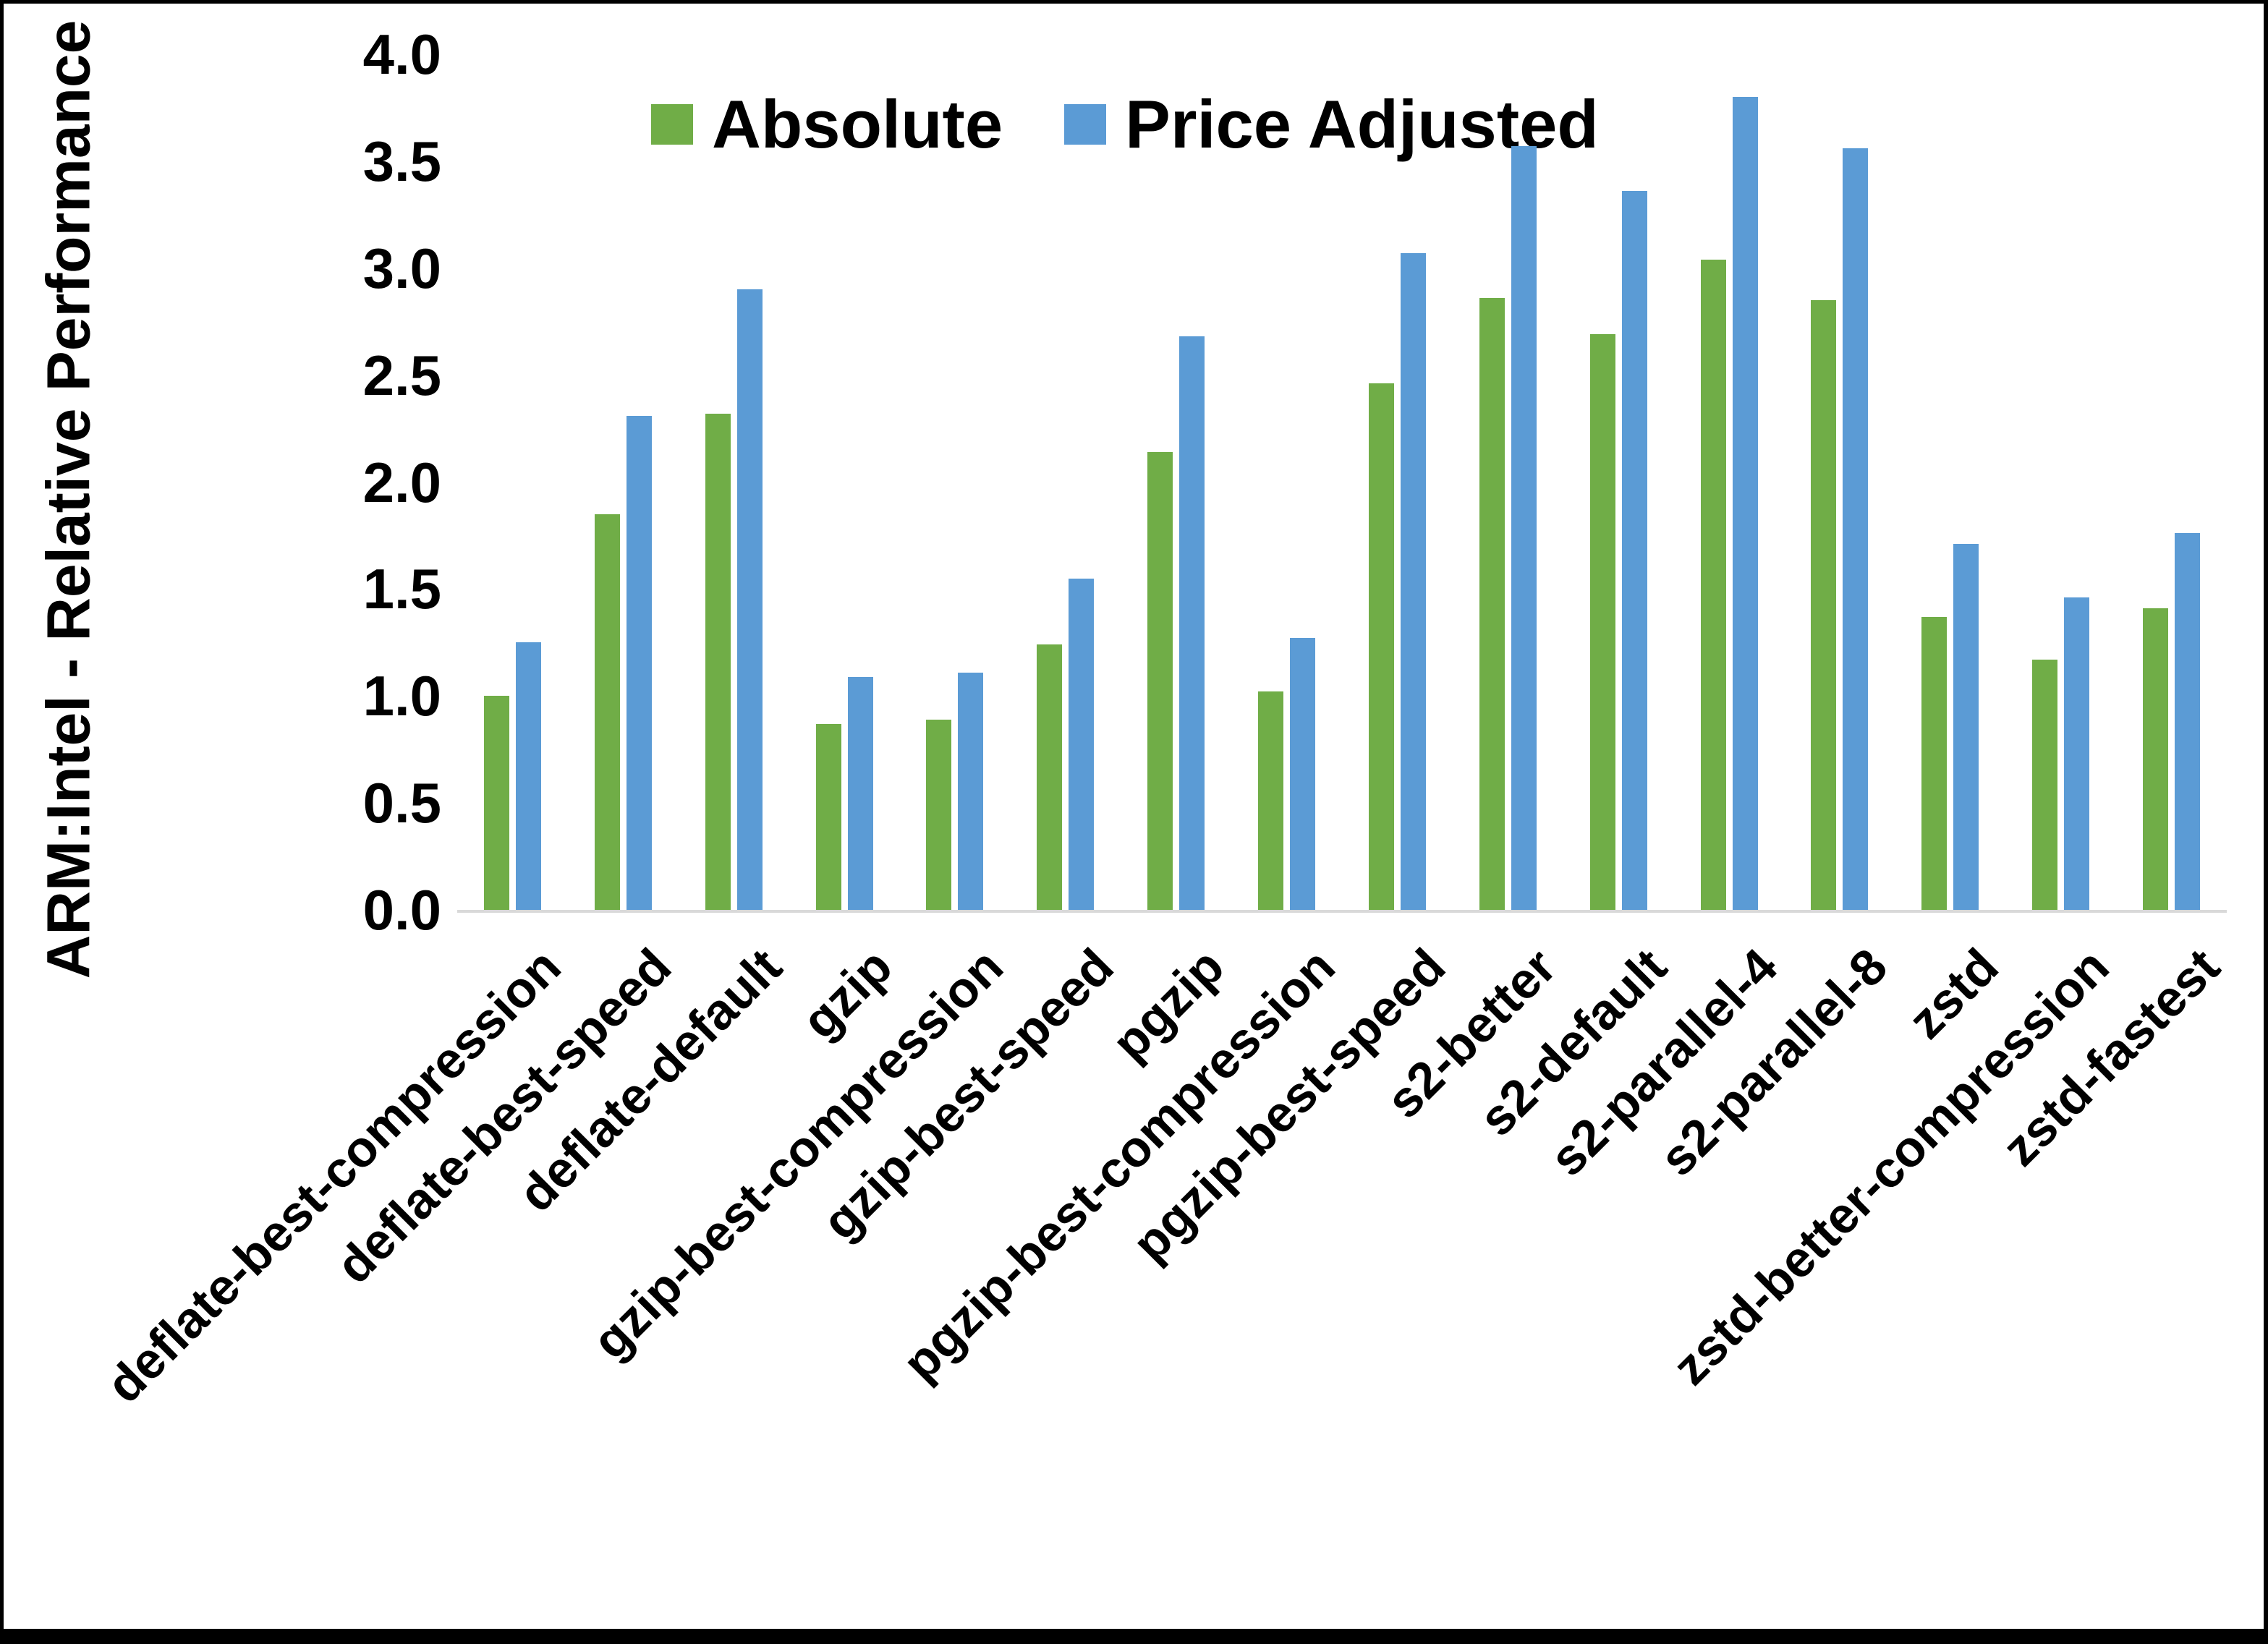 Image resolution: width=2268 pixels, height=1644 pixels. I want to click on y-tick-label: 1.5, so click(401, 589).